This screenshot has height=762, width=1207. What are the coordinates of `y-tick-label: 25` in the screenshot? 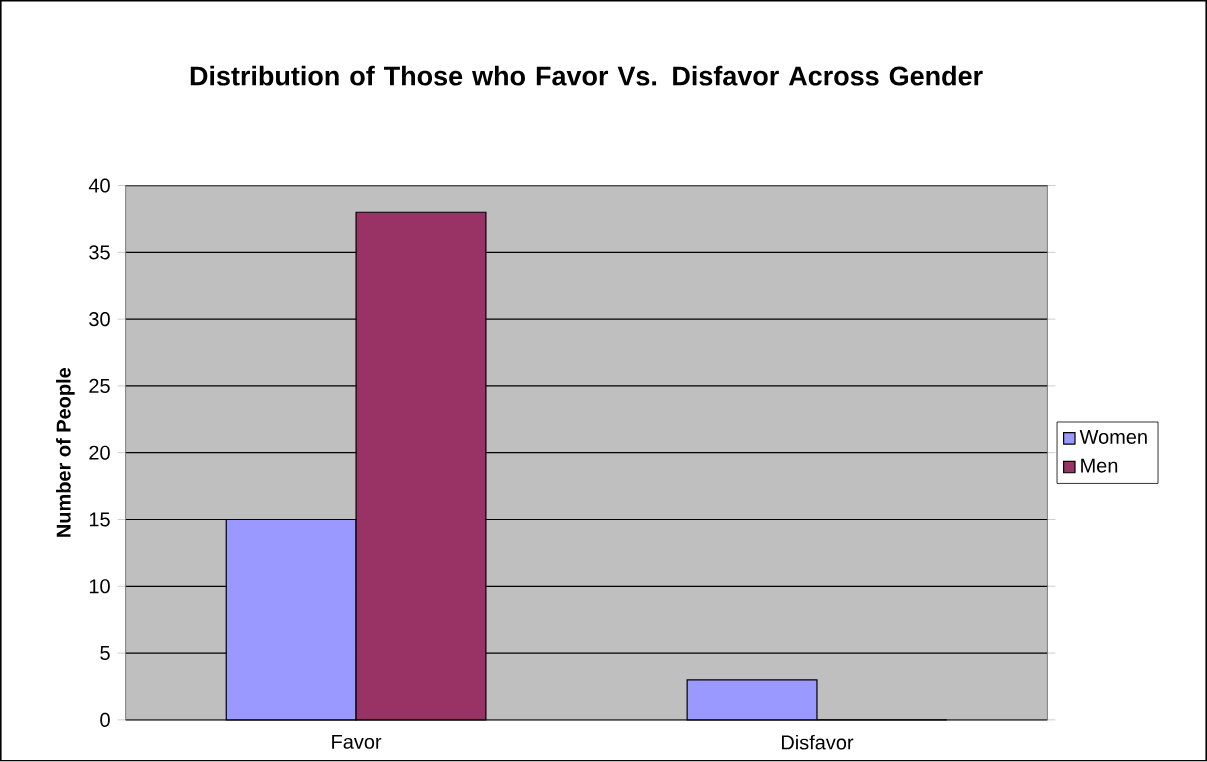 It's located at (99, 386).